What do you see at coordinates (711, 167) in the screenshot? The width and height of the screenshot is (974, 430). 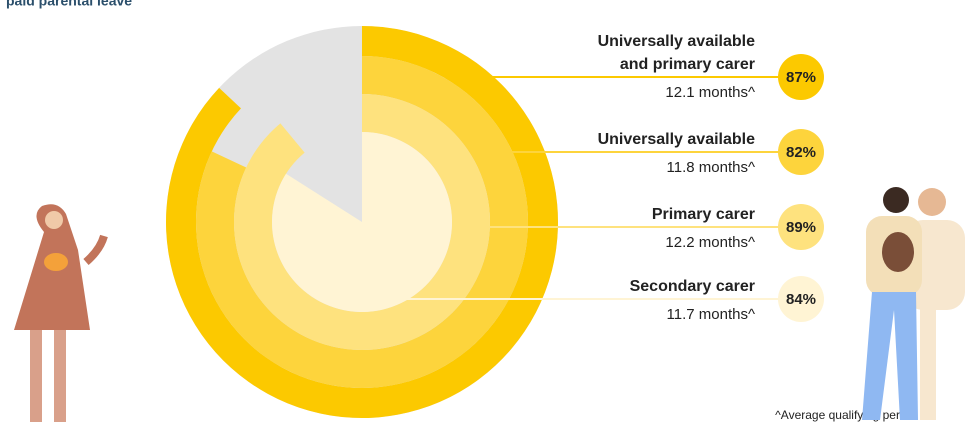 I see `series-detail: 11.8 months^` at bounding box center [711, 167].